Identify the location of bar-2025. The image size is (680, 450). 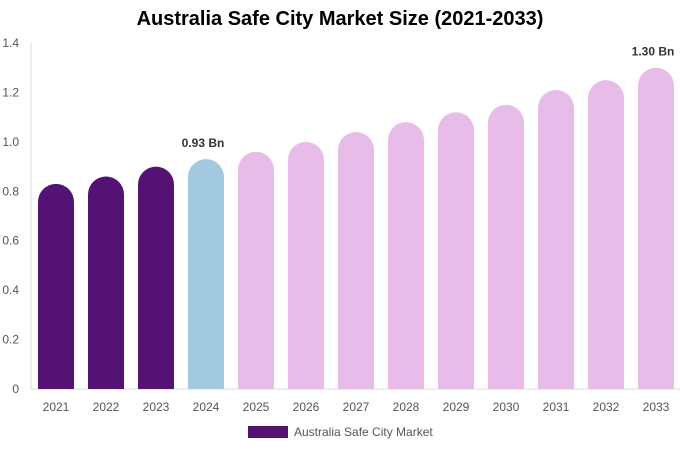
(256, 270).